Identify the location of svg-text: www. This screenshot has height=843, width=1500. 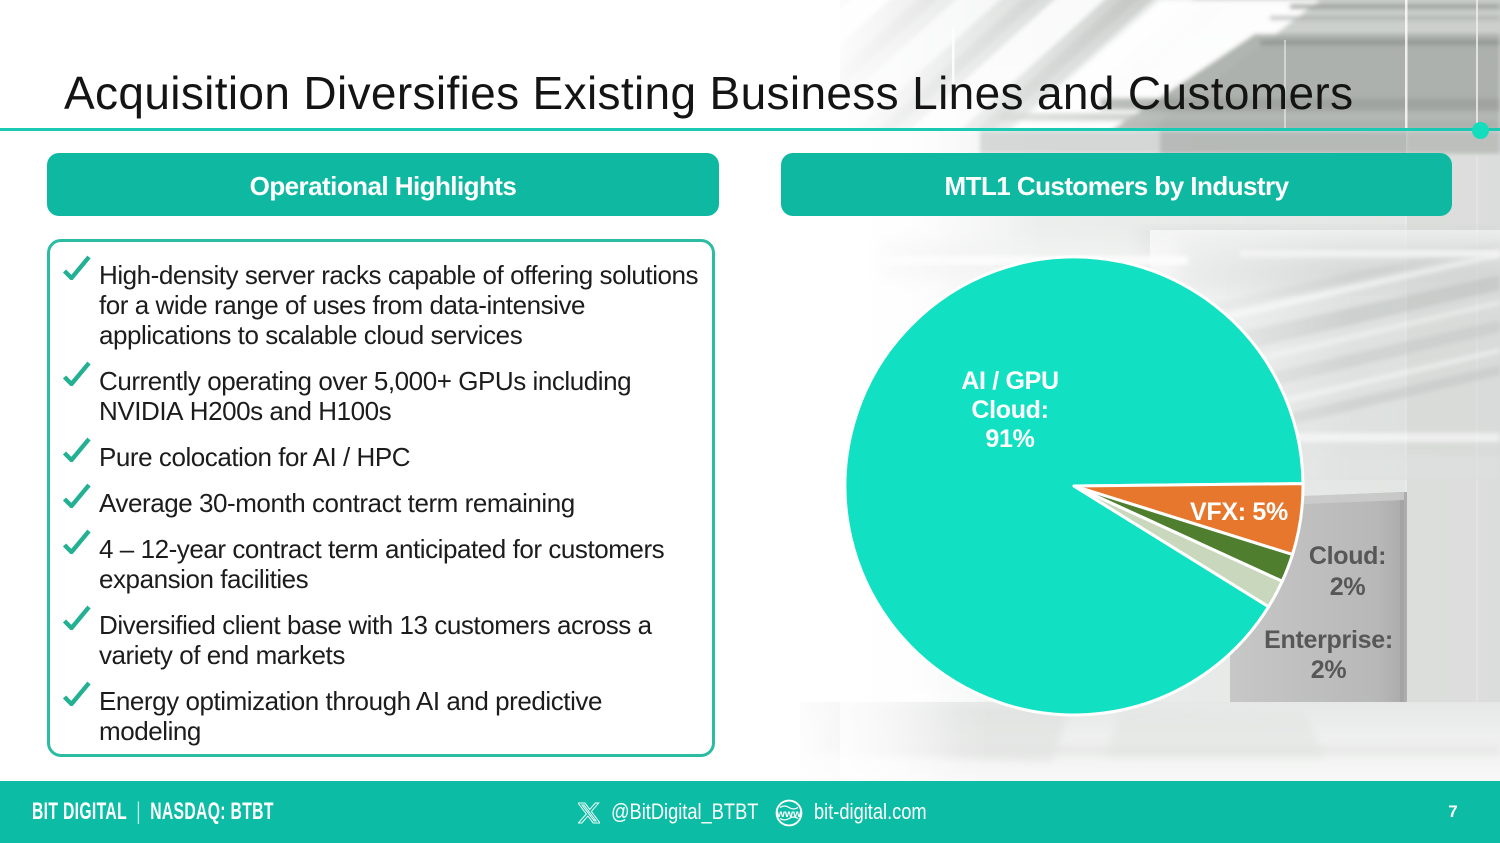
(789, 814).